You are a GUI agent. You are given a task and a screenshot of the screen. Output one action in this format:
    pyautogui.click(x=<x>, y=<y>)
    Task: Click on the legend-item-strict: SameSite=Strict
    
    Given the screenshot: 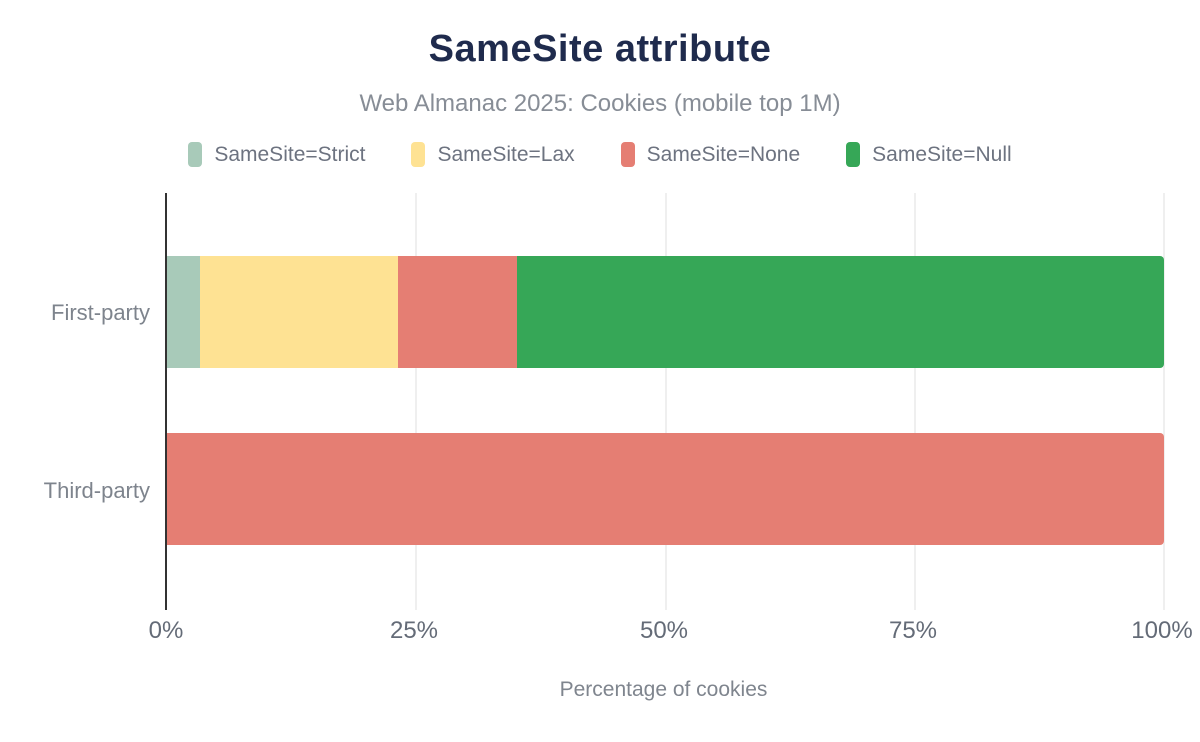 What is the action you would take?
    pyautogui.click(x=276, y=154)
    